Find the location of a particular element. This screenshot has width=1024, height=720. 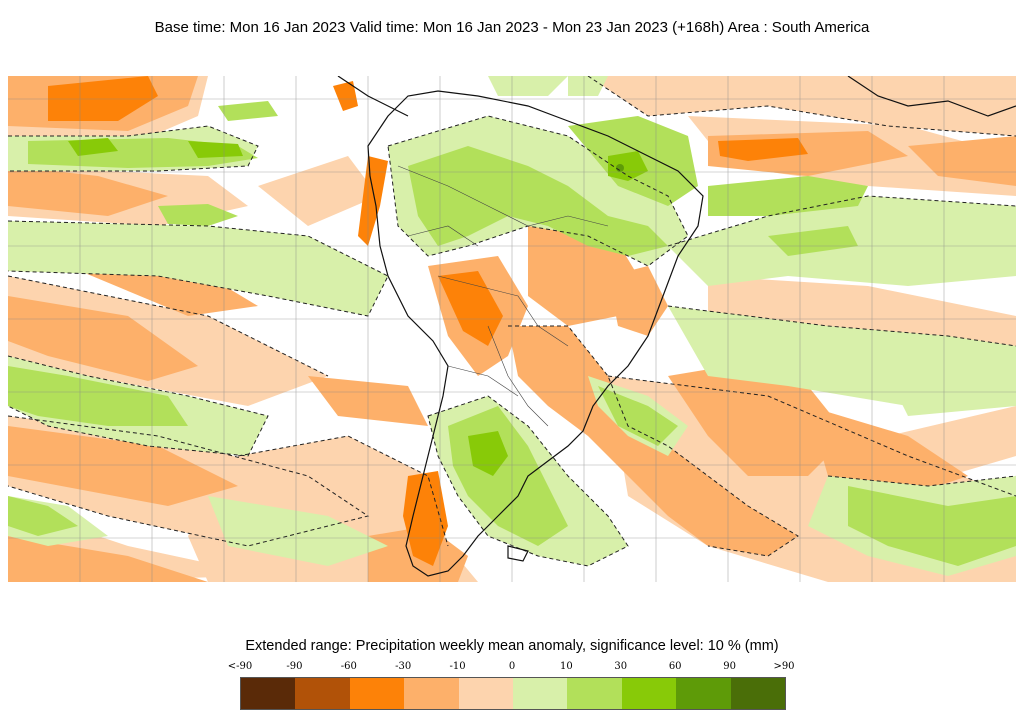

legend-tick-label: 60 is located at coordinates (675, 666).